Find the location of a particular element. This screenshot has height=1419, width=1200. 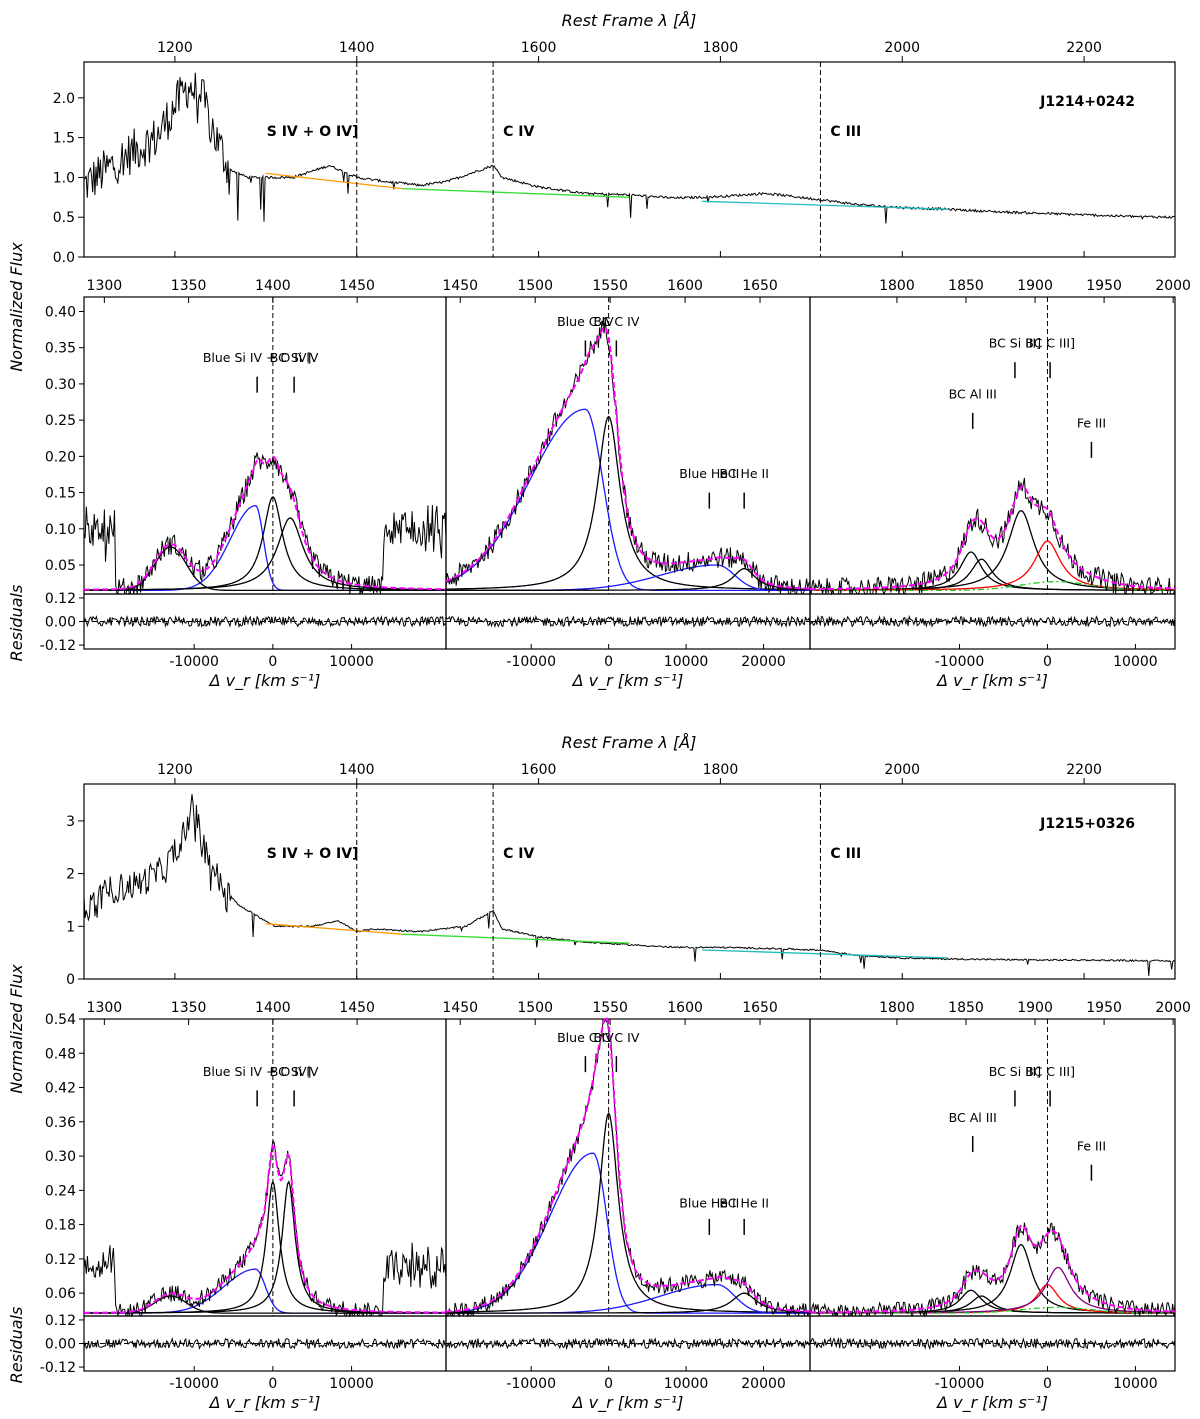

panel-ytick-label: 0.05 is located at coordinates (60, 566).